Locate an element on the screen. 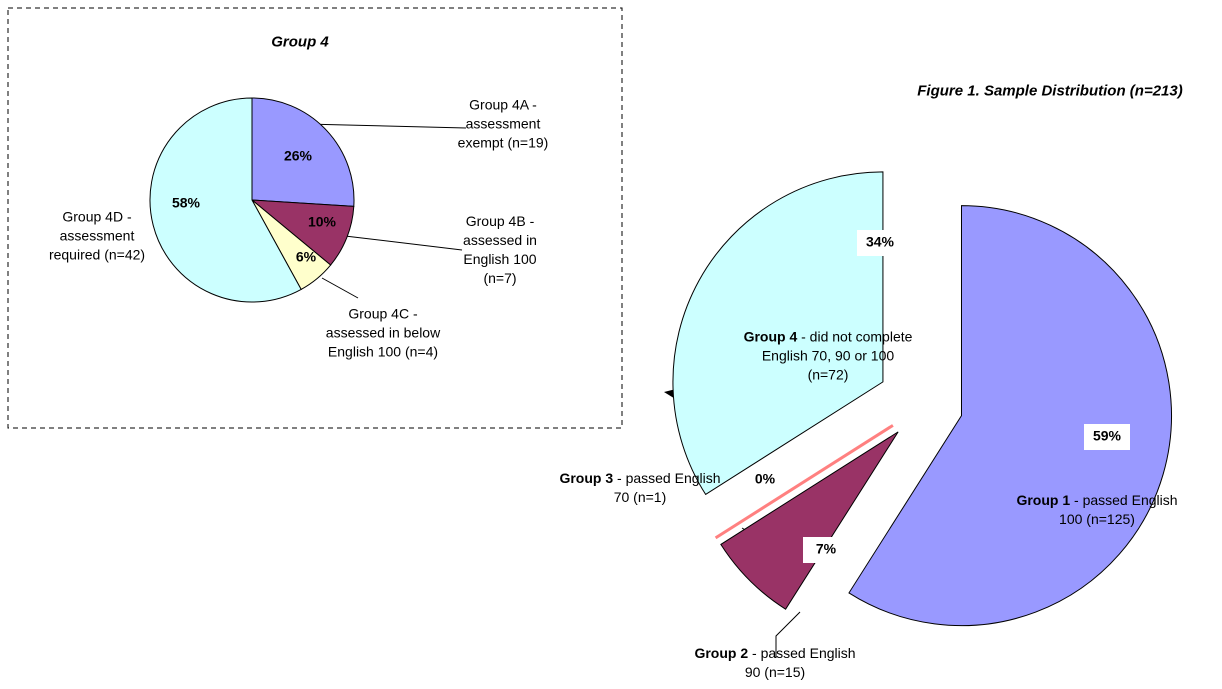 Image resolution: width=1222 pixels, height=689 pixels. category-name: Group 1 is located at coordinates (1043, 500).